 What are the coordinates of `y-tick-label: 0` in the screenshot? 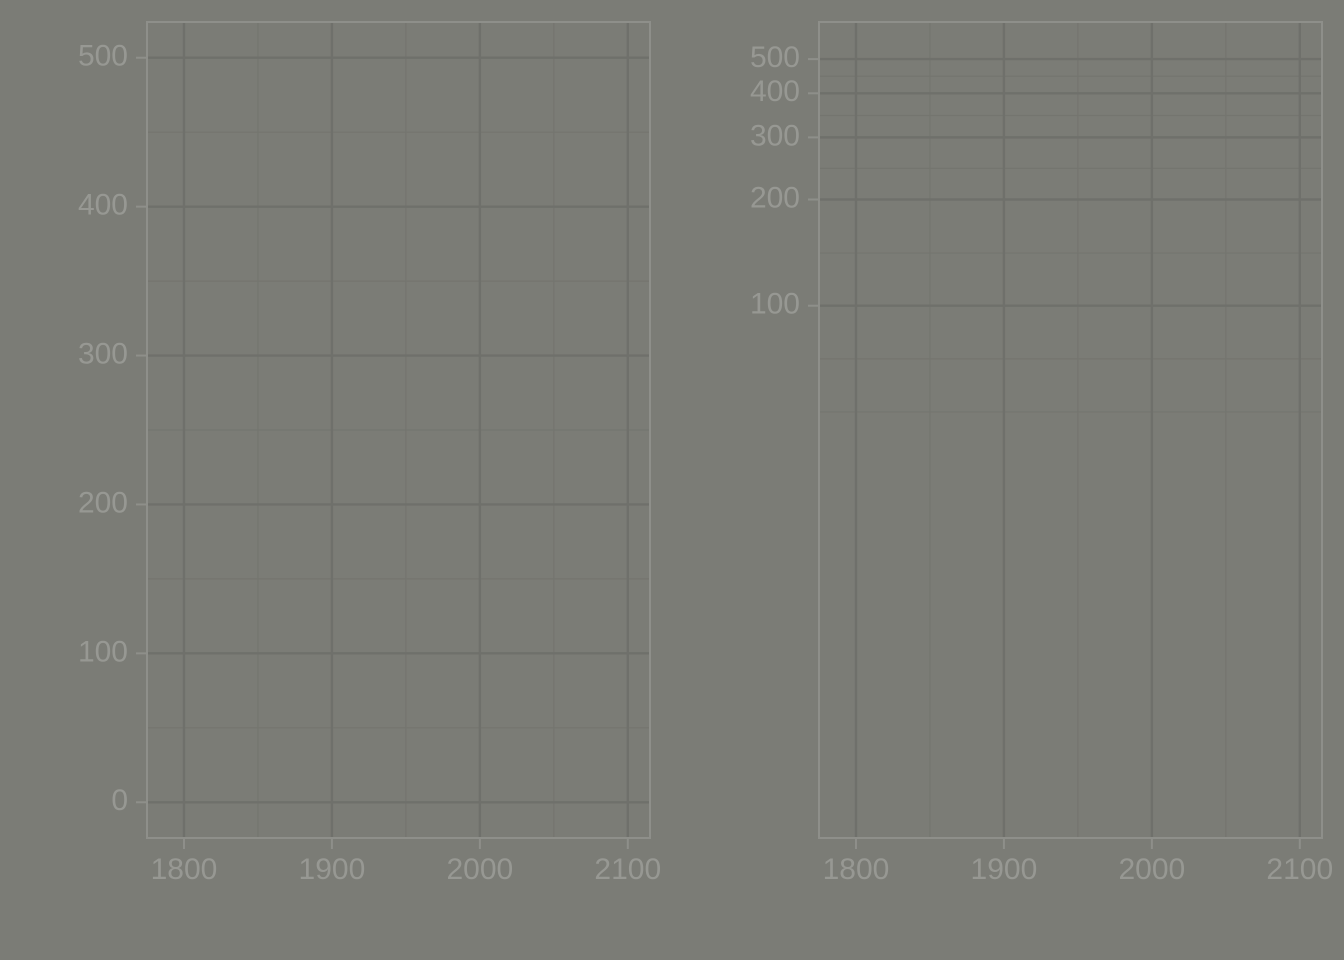 It's located at (119, 800).